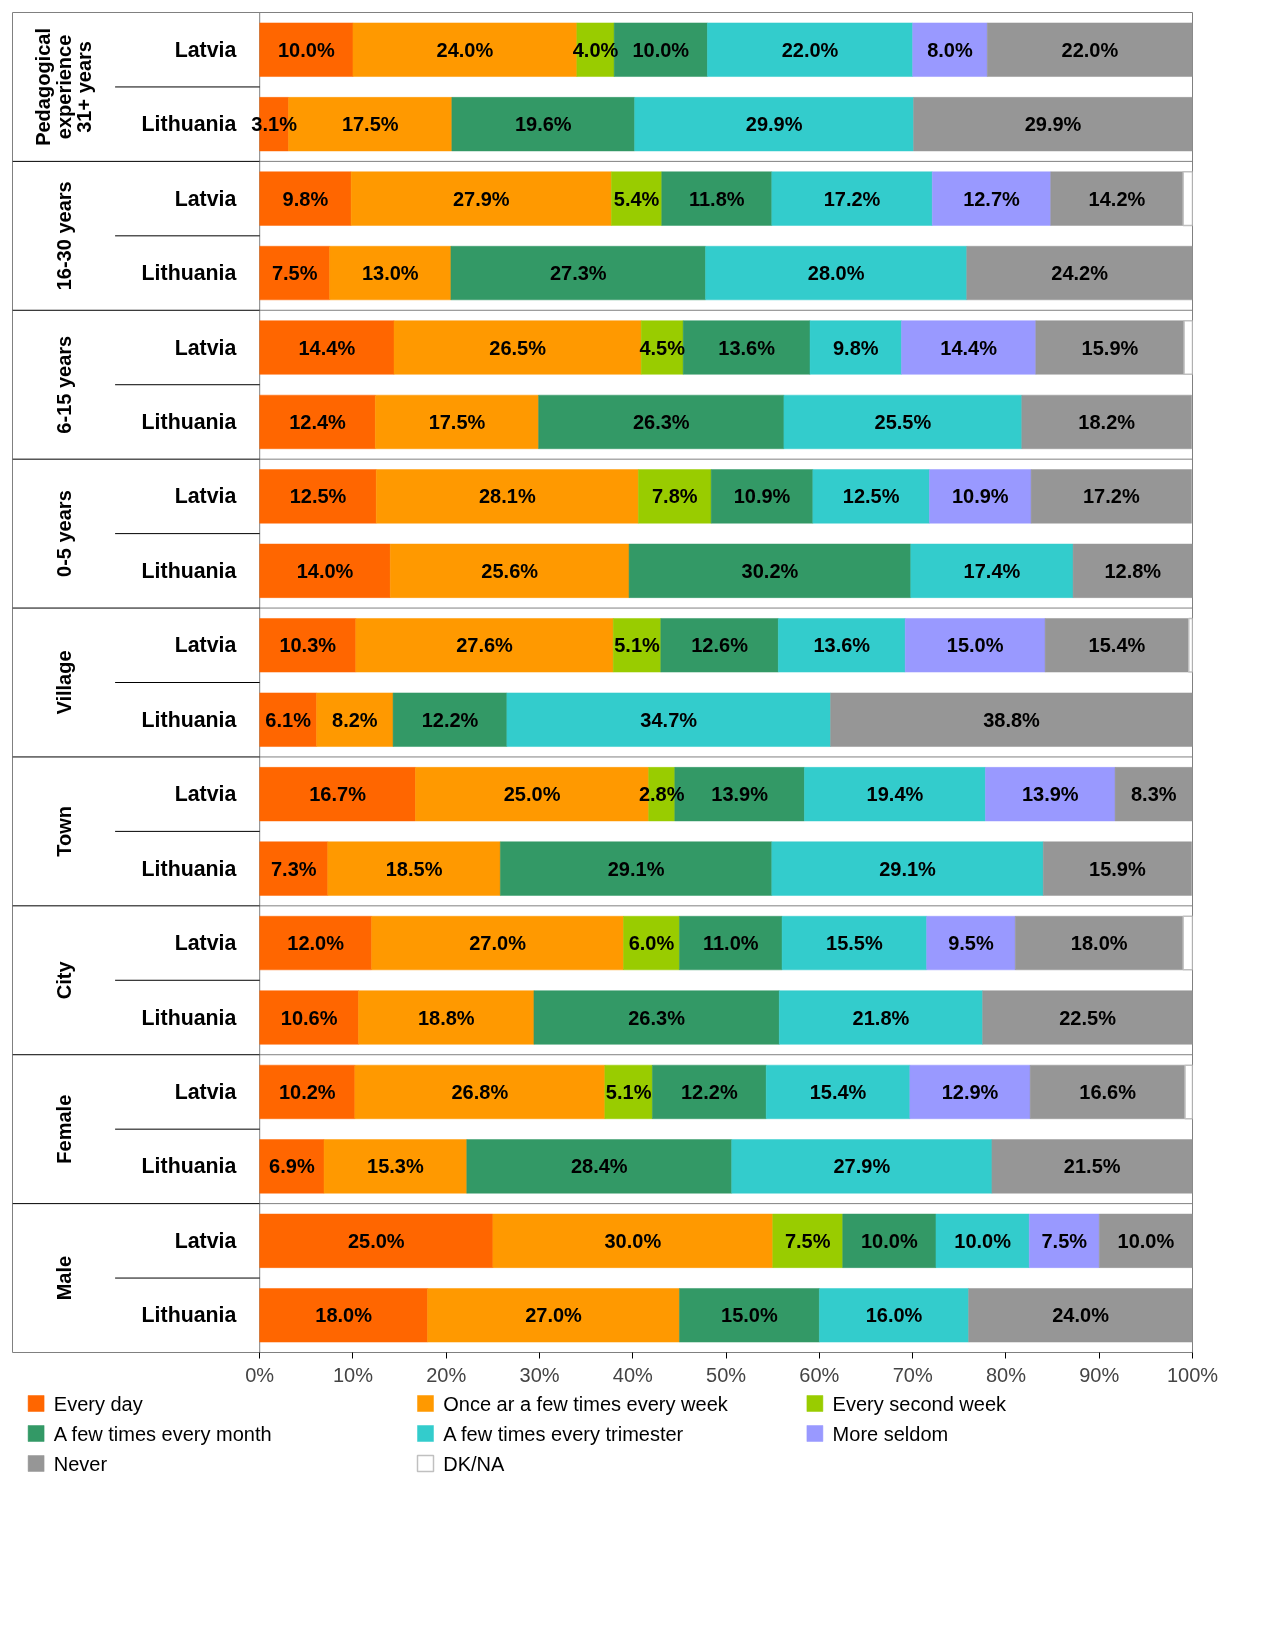 The height and width of the screenshot is (1635, 1270). What do you see at coordinates (662, 347) in the screenshot?
I see `data-label: 4.5%` at bounding box center [662, 347].